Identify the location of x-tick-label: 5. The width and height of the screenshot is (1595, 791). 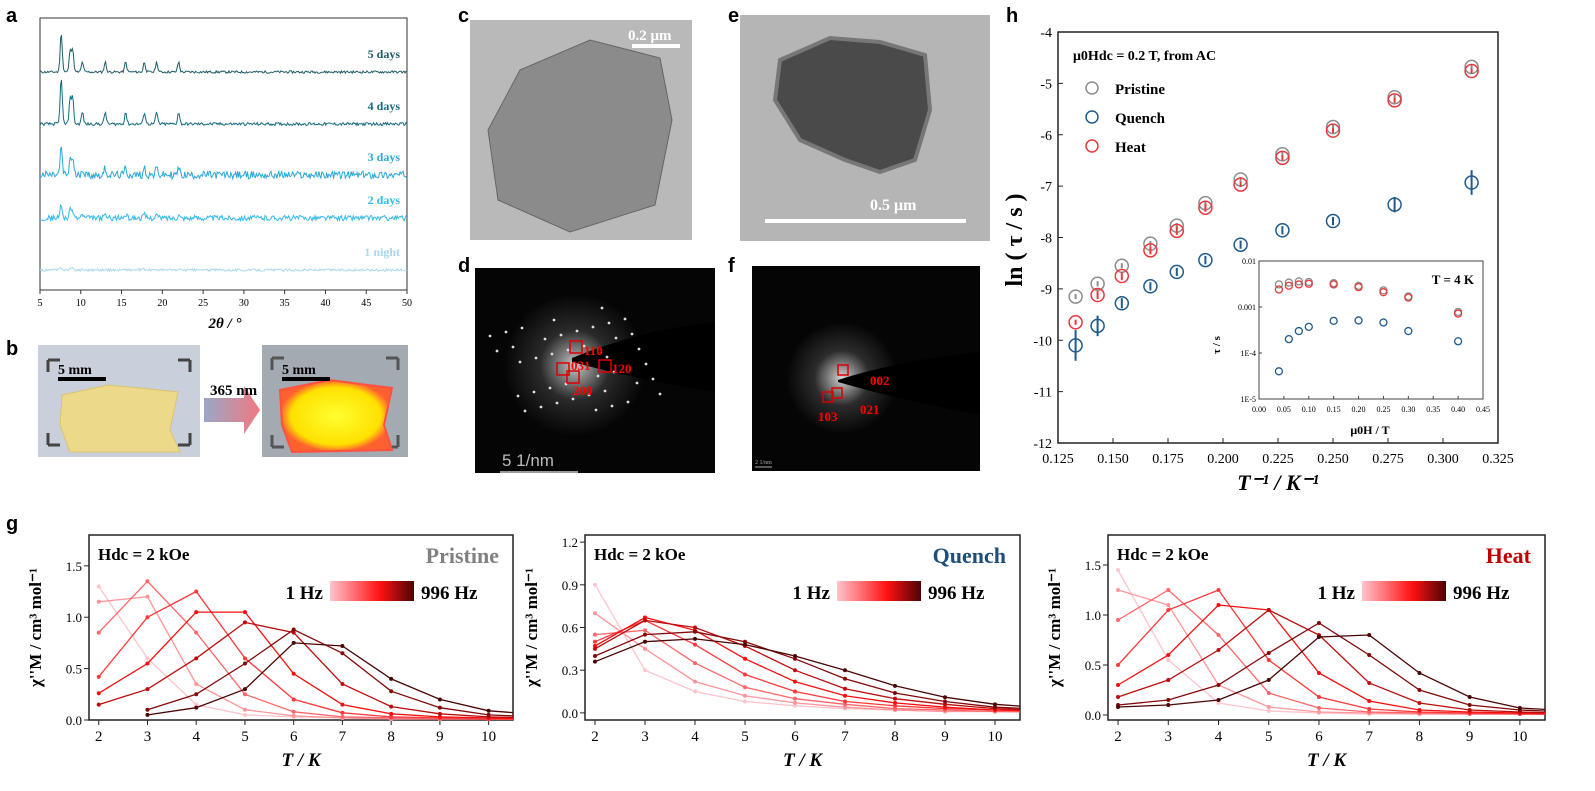
(40, 303).